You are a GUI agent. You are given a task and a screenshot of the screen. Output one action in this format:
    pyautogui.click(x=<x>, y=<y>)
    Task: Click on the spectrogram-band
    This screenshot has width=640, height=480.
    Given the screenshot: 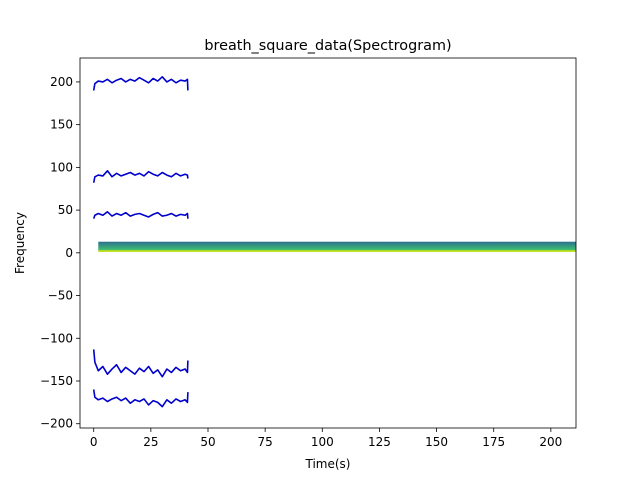 What is the action you would take?
    pyautogui.click(x=337, y=246)
    